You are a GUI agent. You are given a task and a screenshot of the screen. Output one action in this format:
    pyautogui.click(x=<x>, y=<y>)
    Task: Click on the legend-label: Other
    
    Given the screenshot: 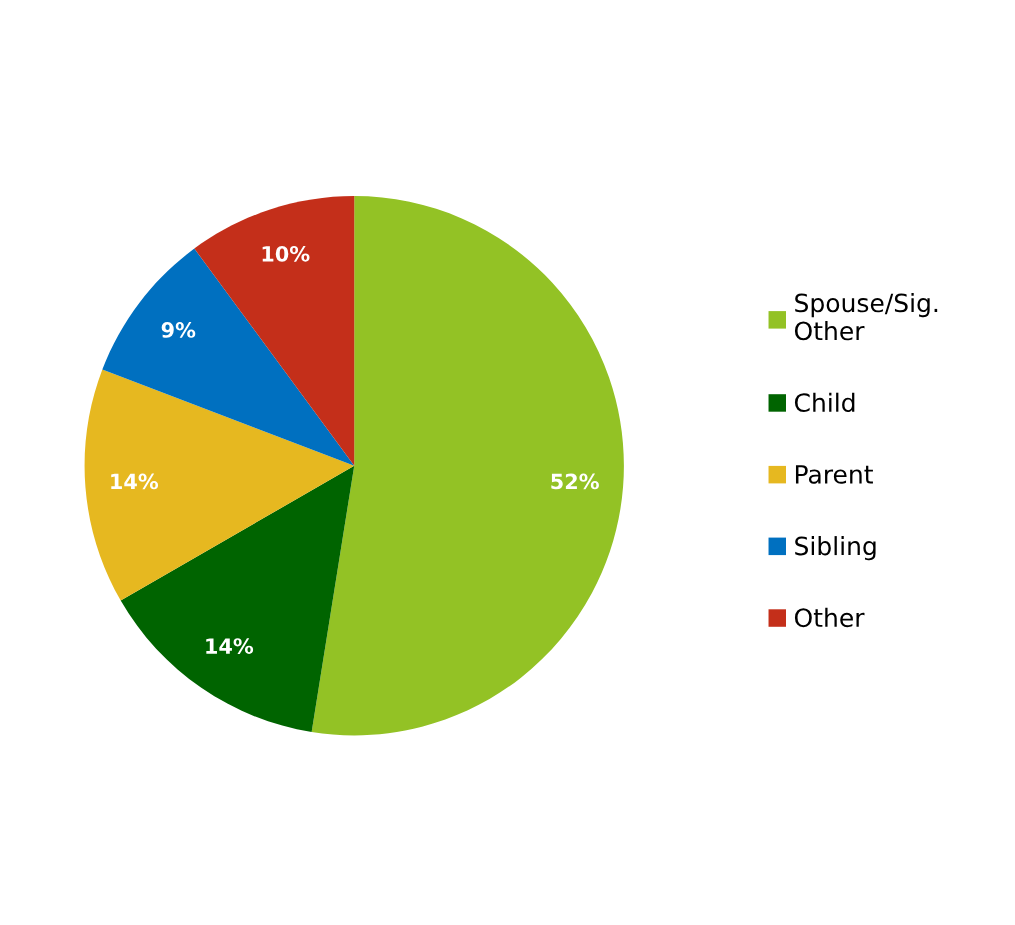 What is the action you would take?
    pyautogui.click(x=829, y=617)
    